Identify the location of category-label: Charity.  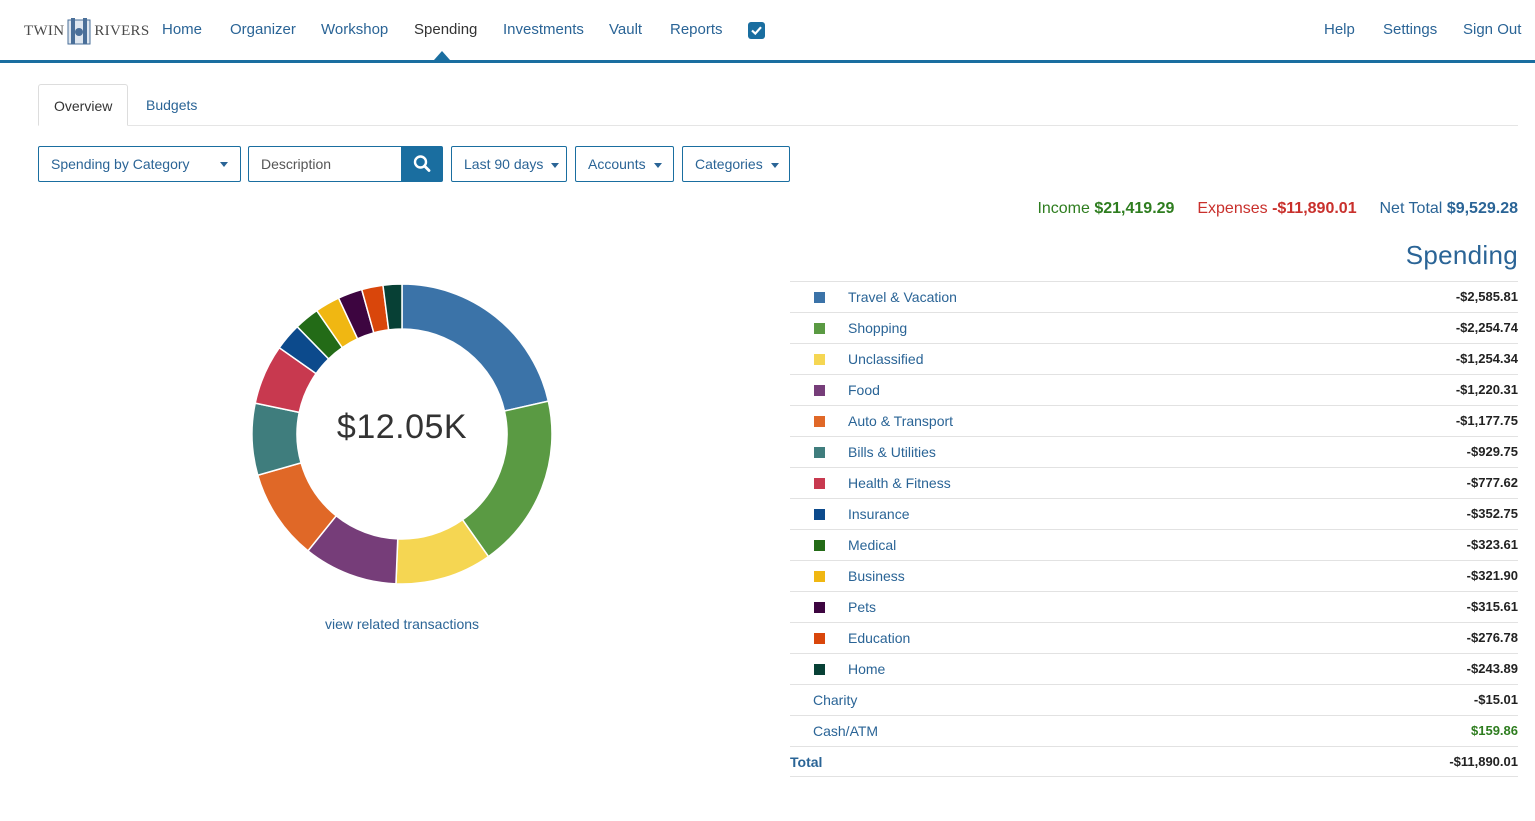
(835, 700).